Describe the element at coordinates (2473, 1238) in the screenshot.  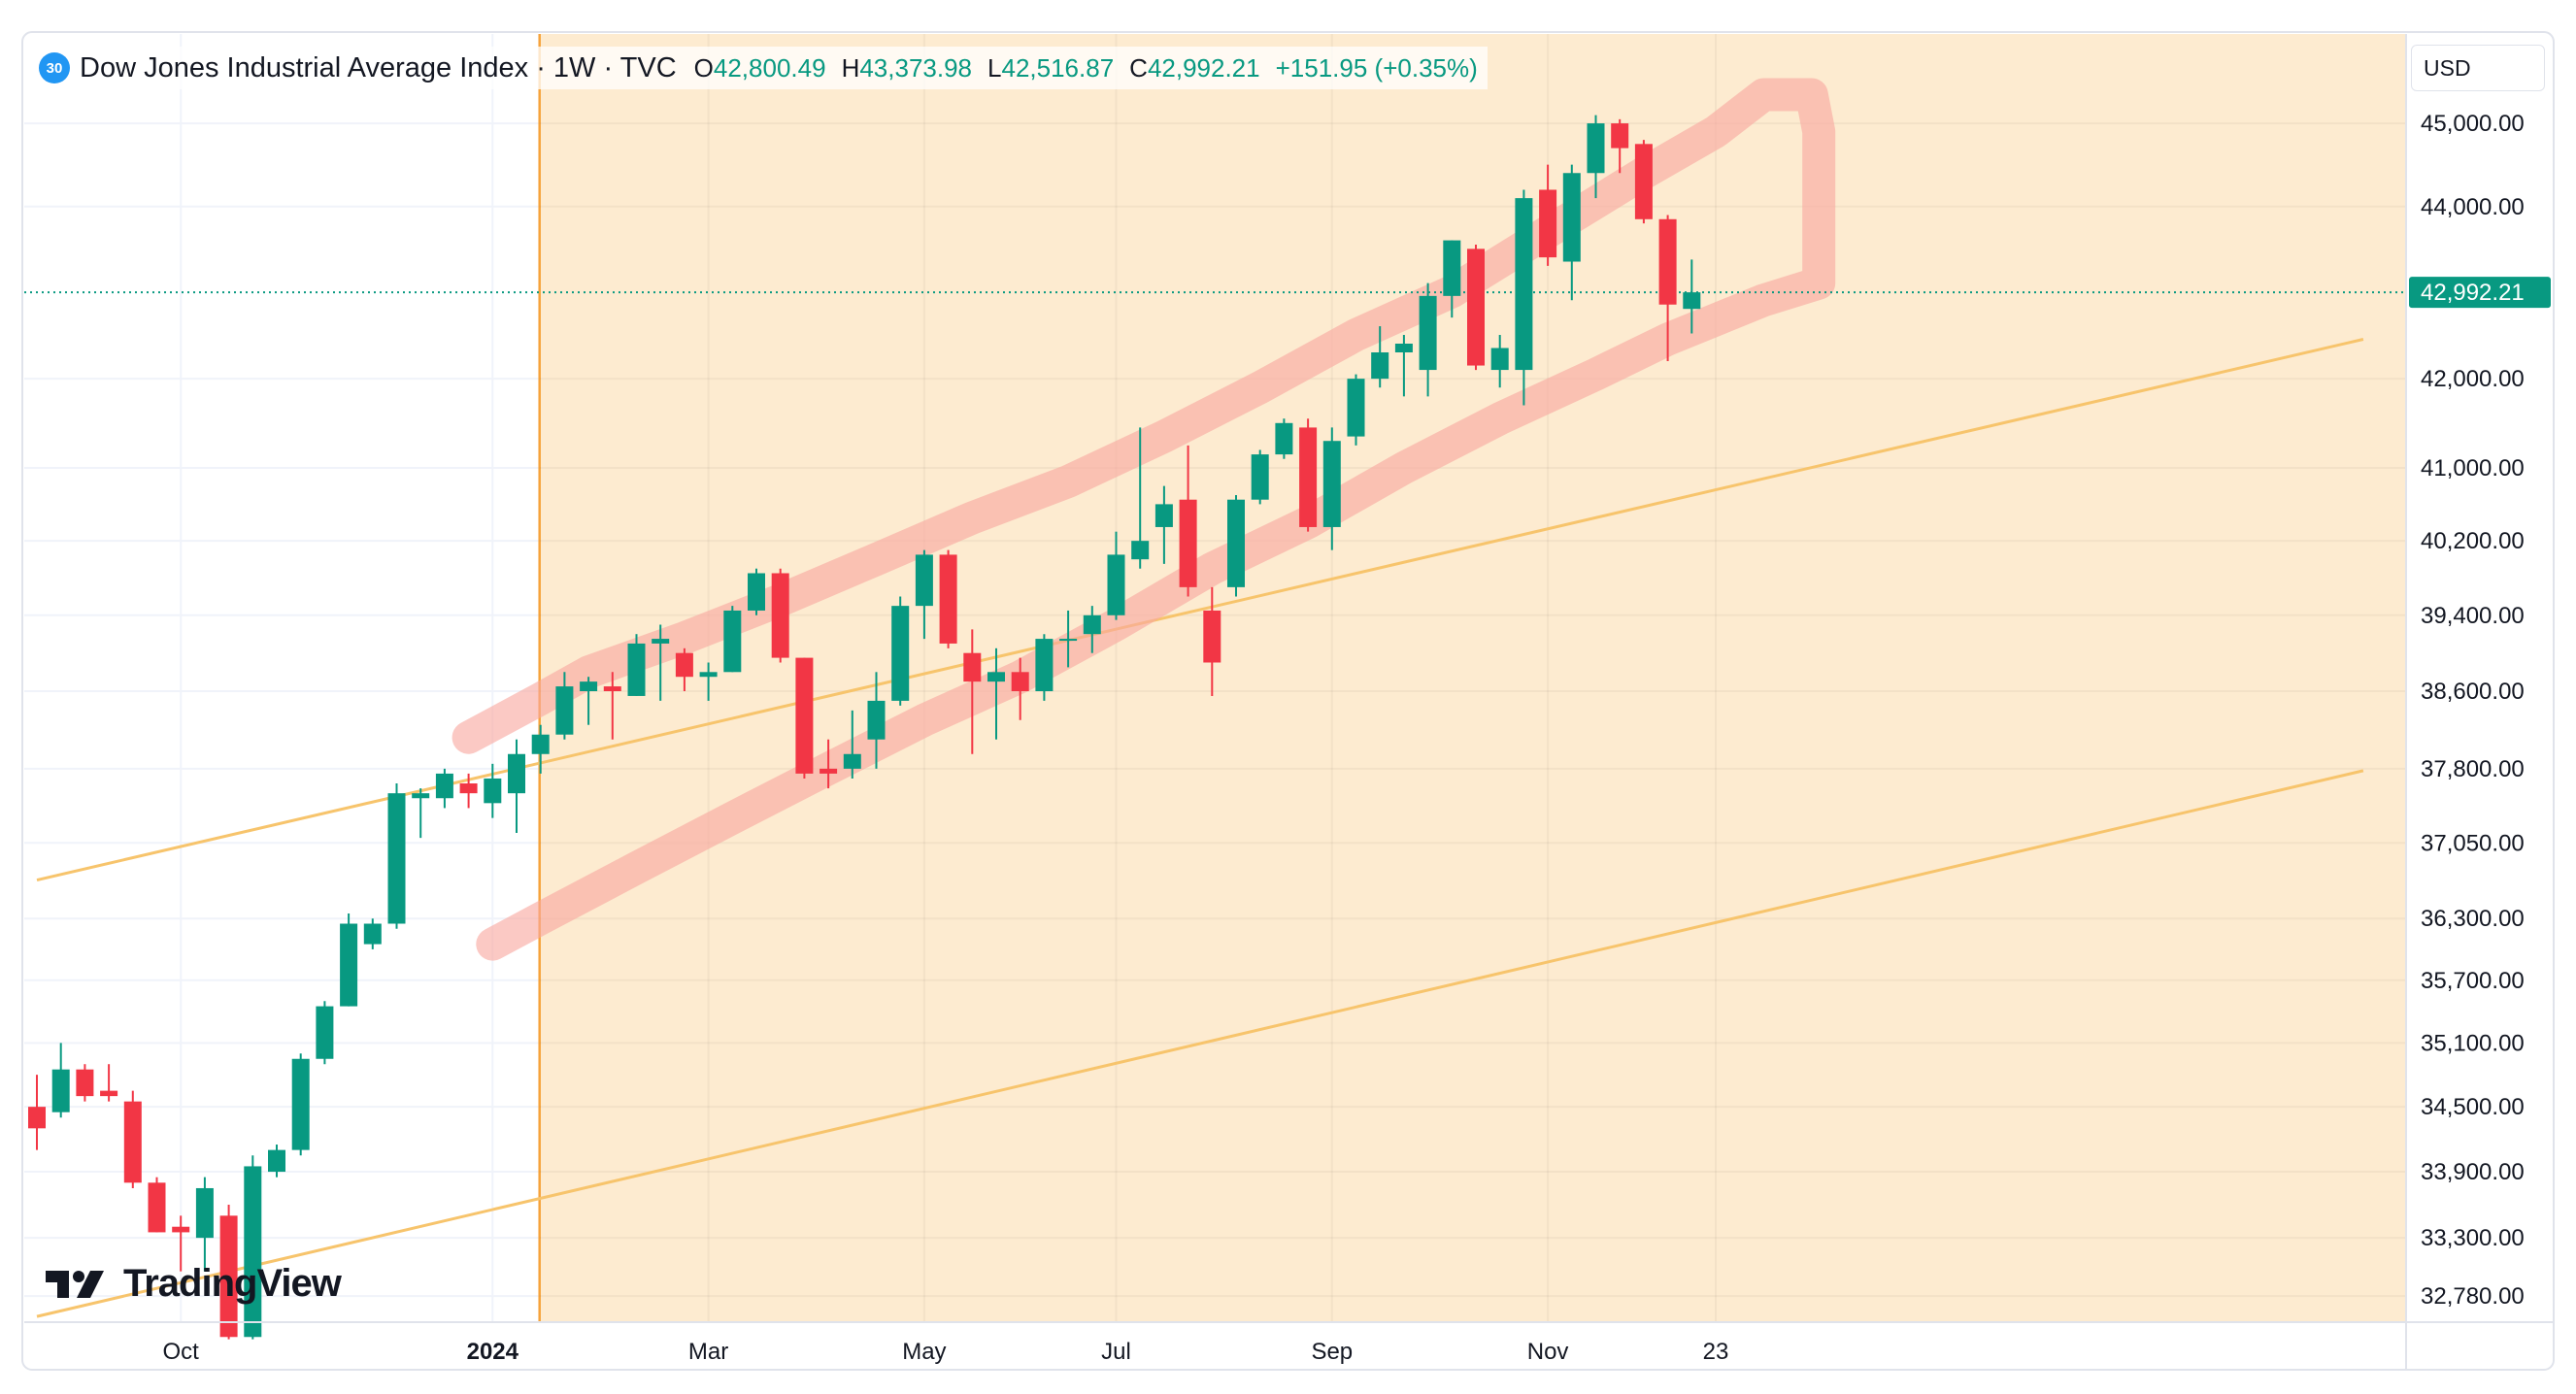
I see `price-tick-label: 33,300.00` at that location.